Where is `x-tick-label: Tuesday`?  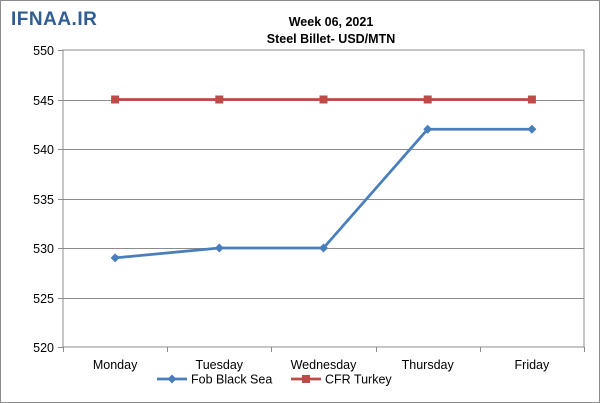
x-tick-label: Tuesday is located at coordinates (220, 365).